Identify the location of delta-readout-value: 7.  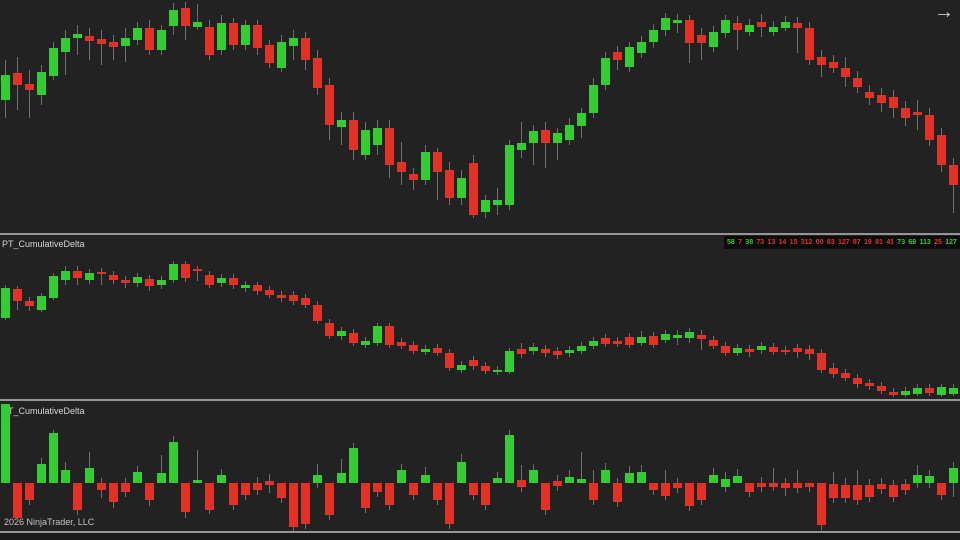
(740, 242).